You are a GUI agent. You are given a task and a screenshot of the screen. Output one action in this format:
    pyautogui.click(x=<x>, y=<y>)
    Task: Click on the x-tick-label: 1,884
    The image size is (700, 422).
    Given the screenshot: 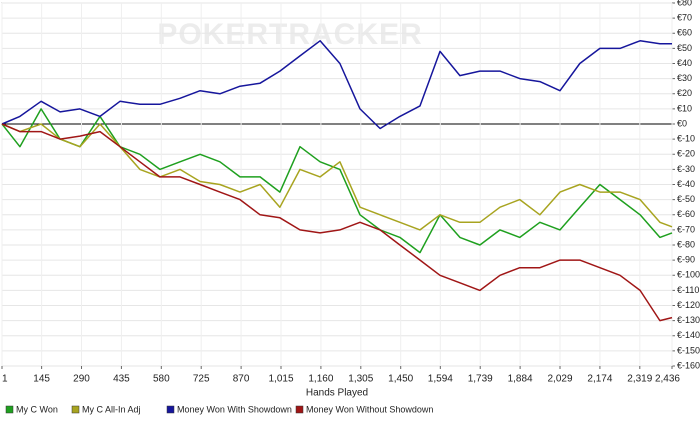 What is the action you would take?
    pyautogui.click(x=520, y=379)
    